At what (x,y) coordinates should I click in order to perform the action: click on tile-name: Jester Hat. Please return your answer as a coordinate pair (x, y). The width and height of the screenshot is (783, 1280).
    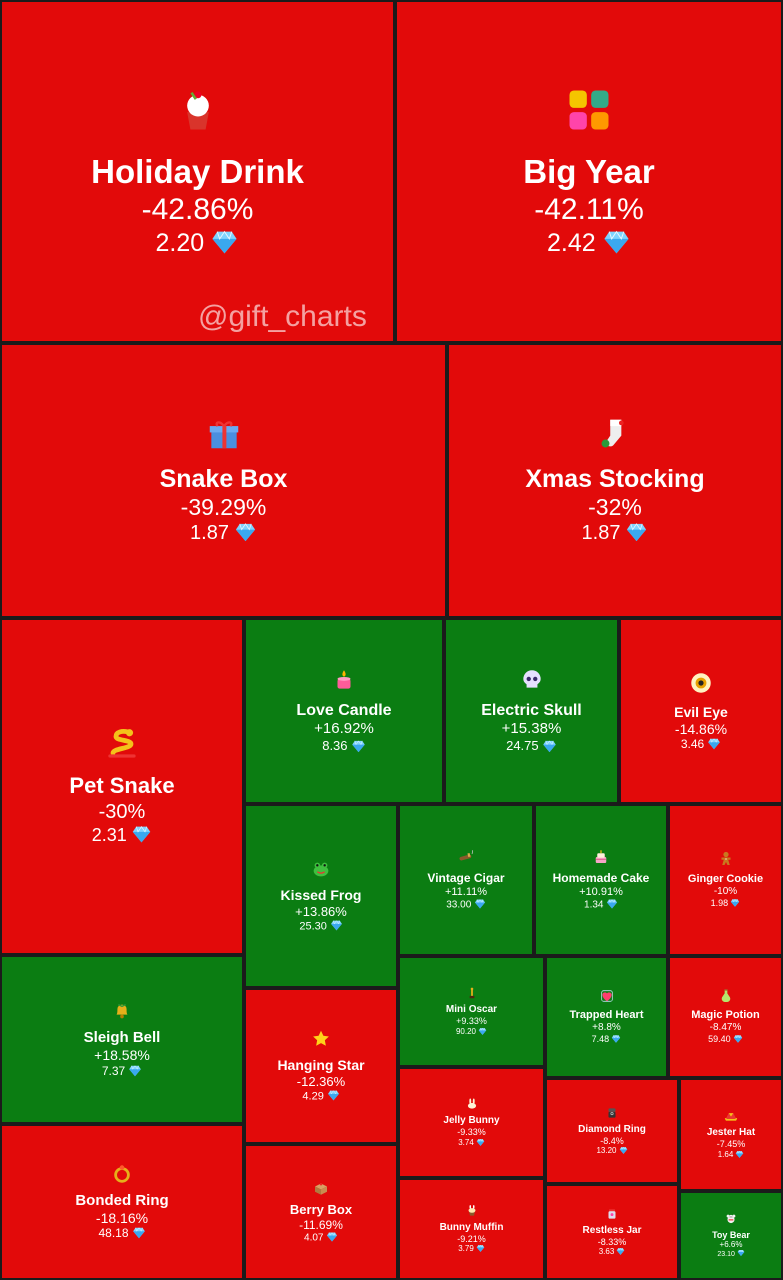
    Looking at the image, I should click on (731, 1133).